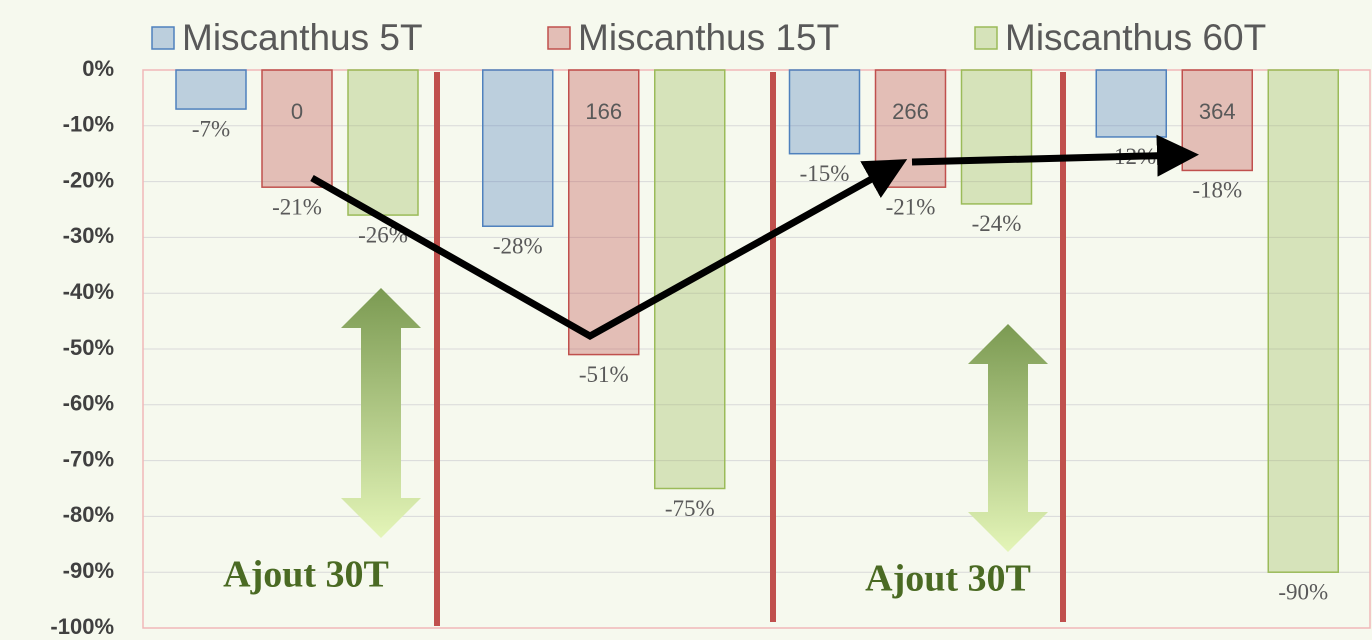 This screenshot has width=1372, height=640. Describe the element at coordinates (98, 68) in the screenshot. I see `y-tick-label: 0%` at that location.